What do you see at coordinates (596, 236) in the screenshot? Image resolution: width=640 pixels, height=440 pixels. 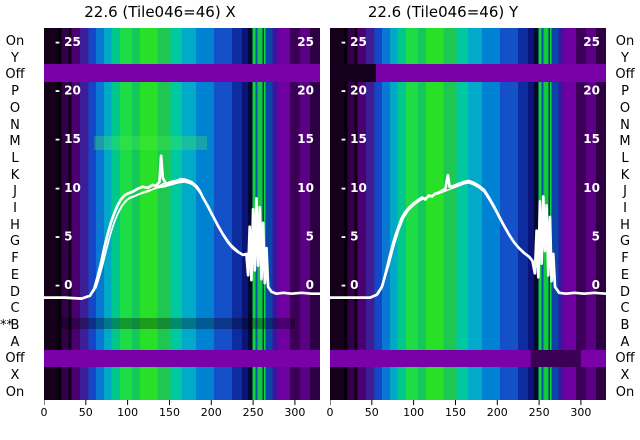 I see `ytick-label-right: 5` at bounding box center [596, 236].